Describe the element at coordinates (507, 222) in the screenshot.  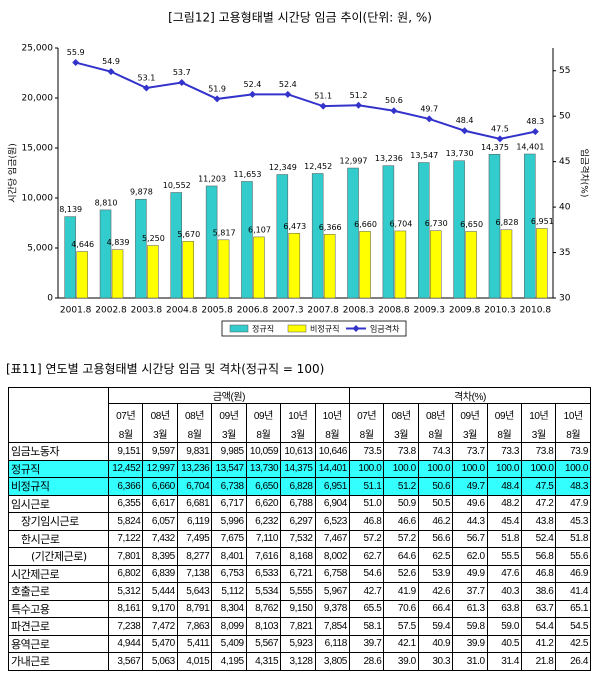
I see `bar-value-label: 6,828` at that location.